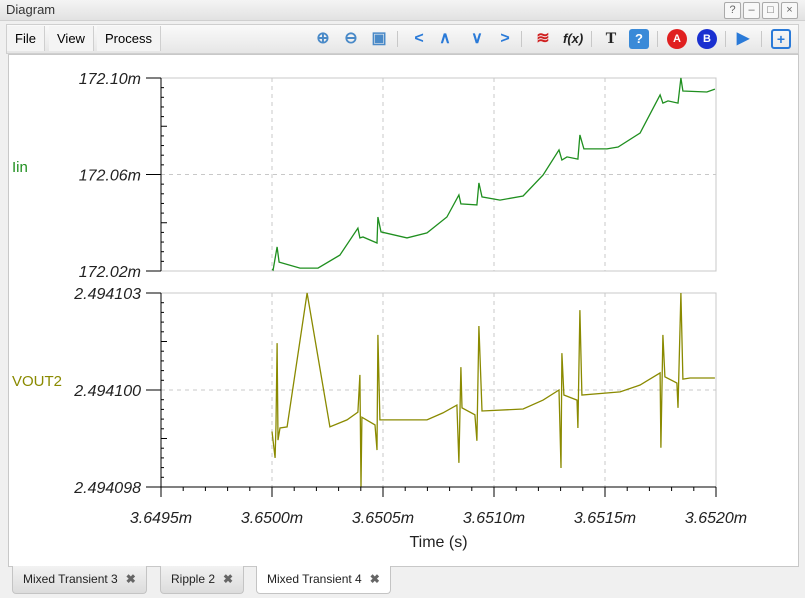 Image resolution: width=805 pixels, height=598 pixels. Describe the element at coordinates (677, 39) in the screenshot. I see `cursor-a-icon: A` at that location.